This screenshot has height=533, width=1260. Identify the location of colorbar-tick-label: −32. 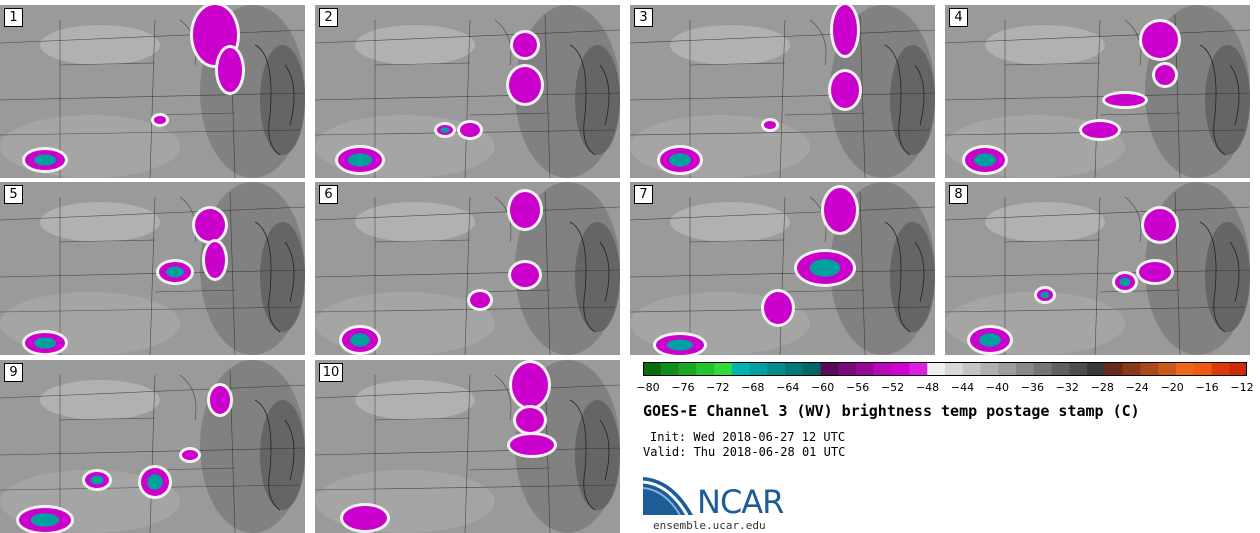
(1067, 387).